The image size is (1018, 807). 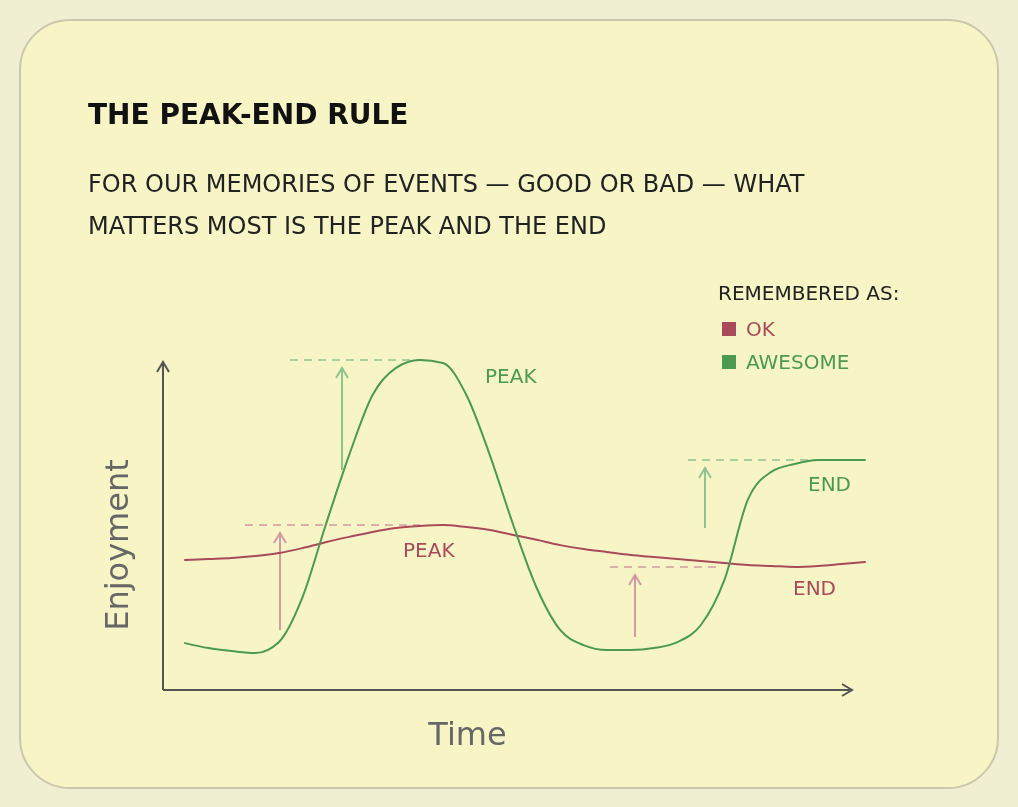 I want to click on legend-title: REMEMBERED AS:, so click(x=809, y=293).